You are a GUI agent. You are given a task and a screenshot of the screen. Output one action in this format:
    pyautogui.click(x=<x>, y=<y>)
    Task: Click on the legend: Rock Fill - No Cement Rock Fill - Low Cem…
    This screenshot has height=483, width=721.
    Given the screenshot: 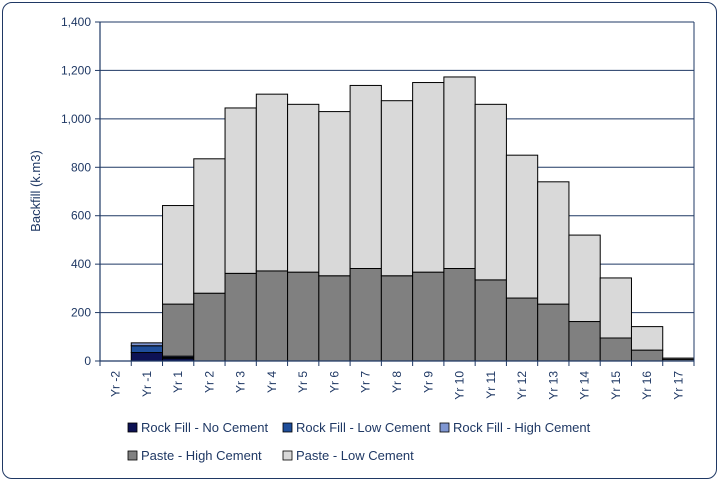 What is the action you would take?
    pyautogui.click(x=359, y=441)
    